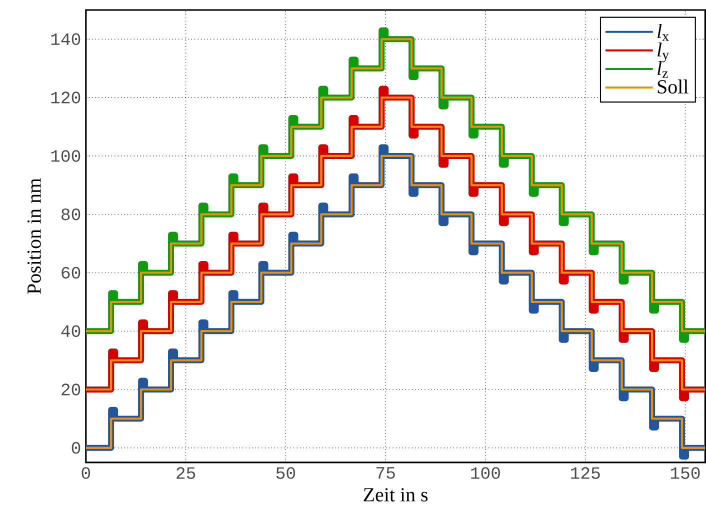  I want to click on x-axis-title: Zeit in s, so click(396, 495).